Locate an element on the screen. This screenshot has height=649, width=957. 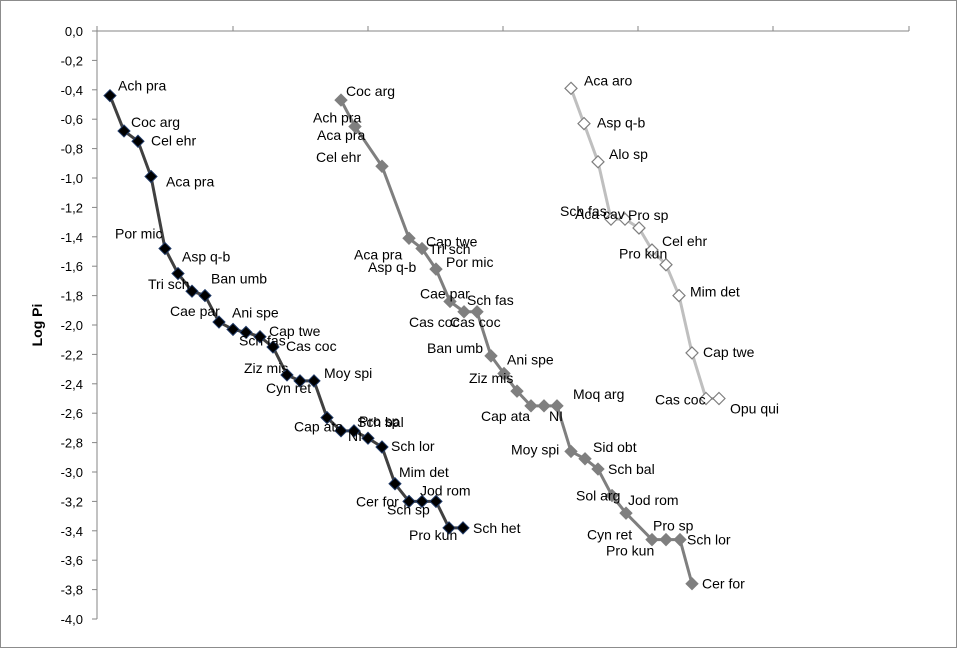
point-label-s1: Sch lor is located at coordinates (413, 446).